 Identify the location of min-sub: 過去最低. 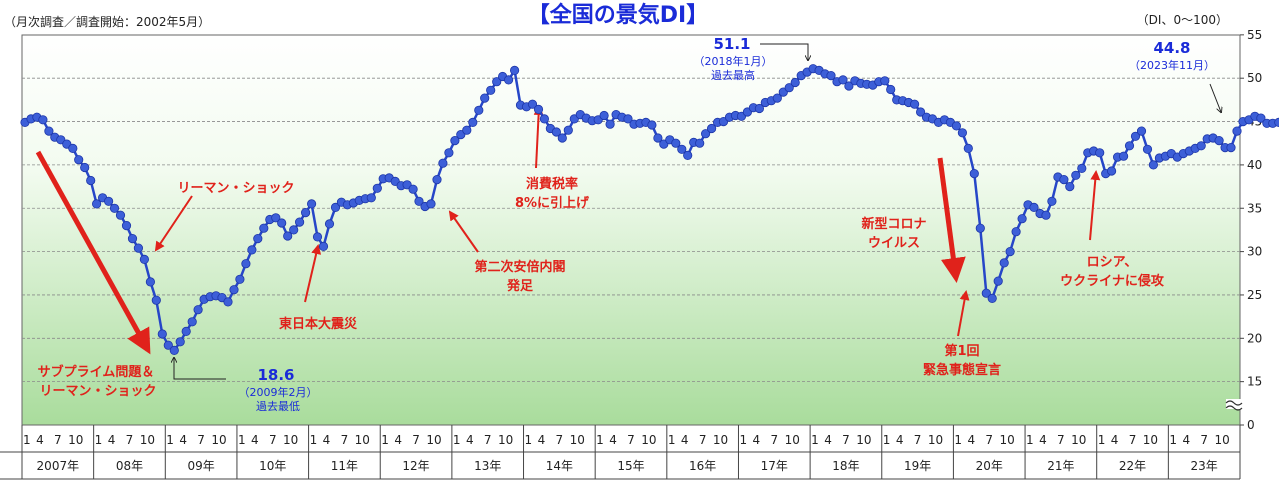
(278, 406).